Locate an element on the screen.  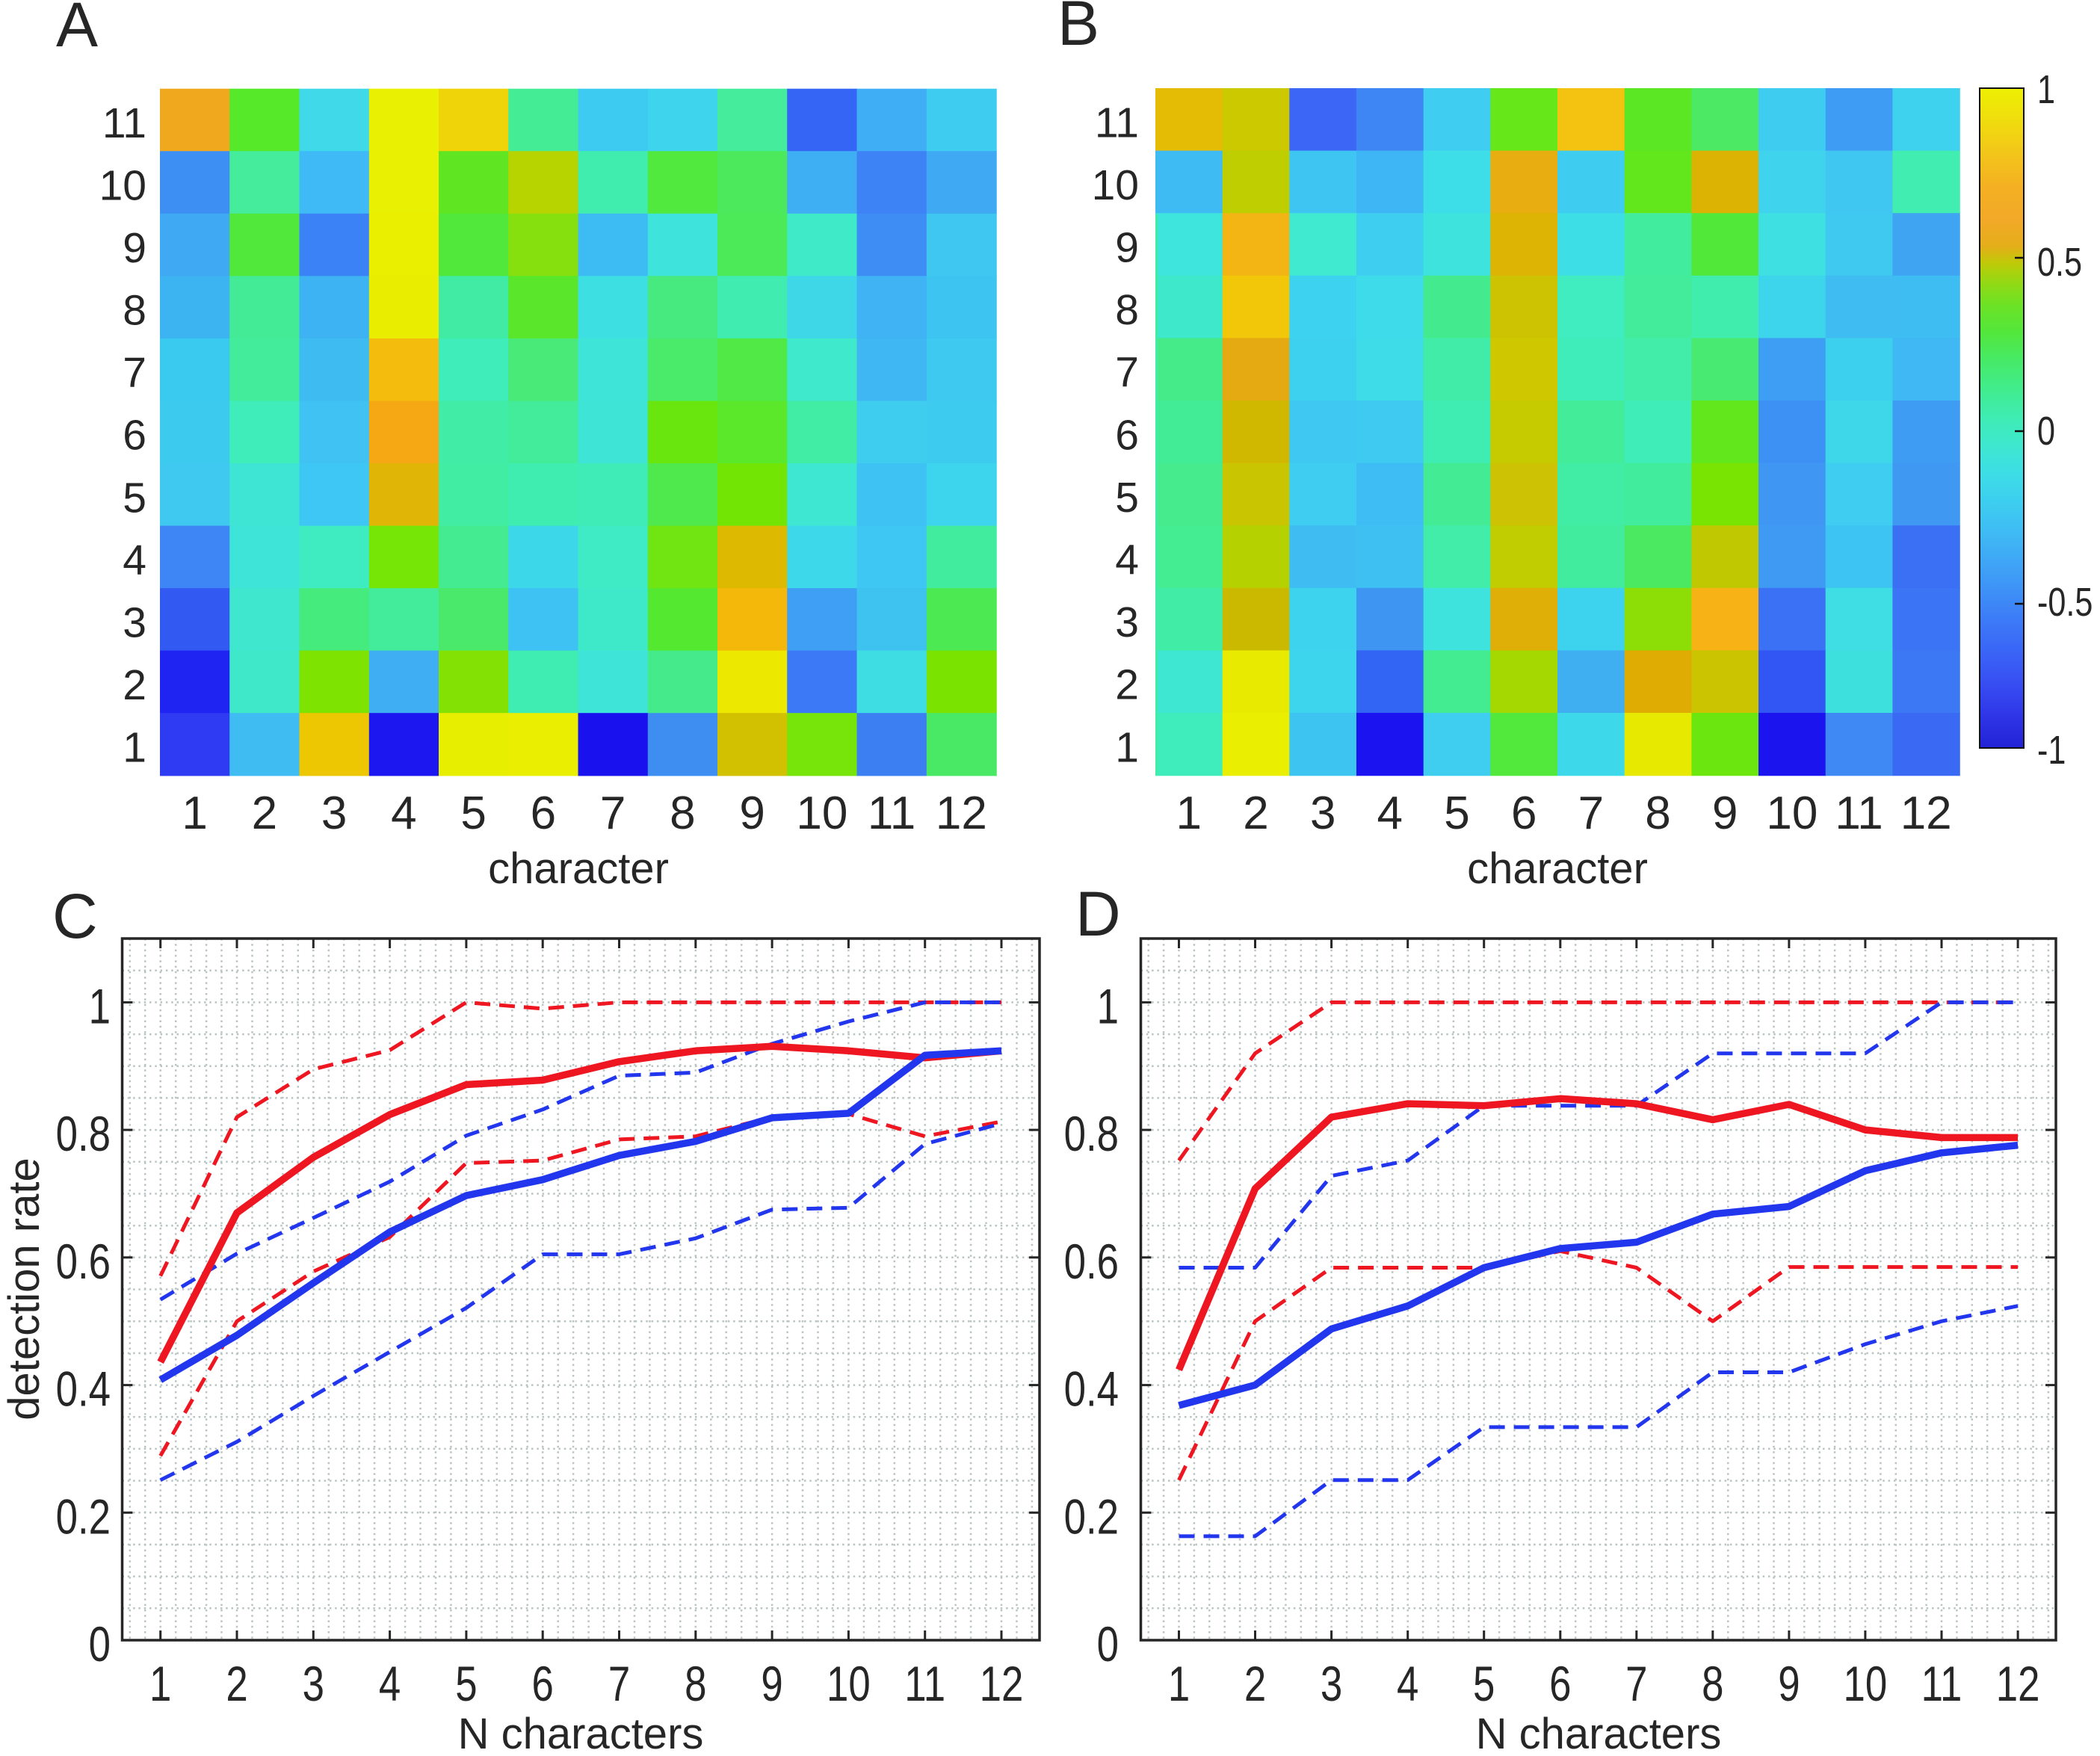
svg-text: D is located at coordinates (1098, 914).